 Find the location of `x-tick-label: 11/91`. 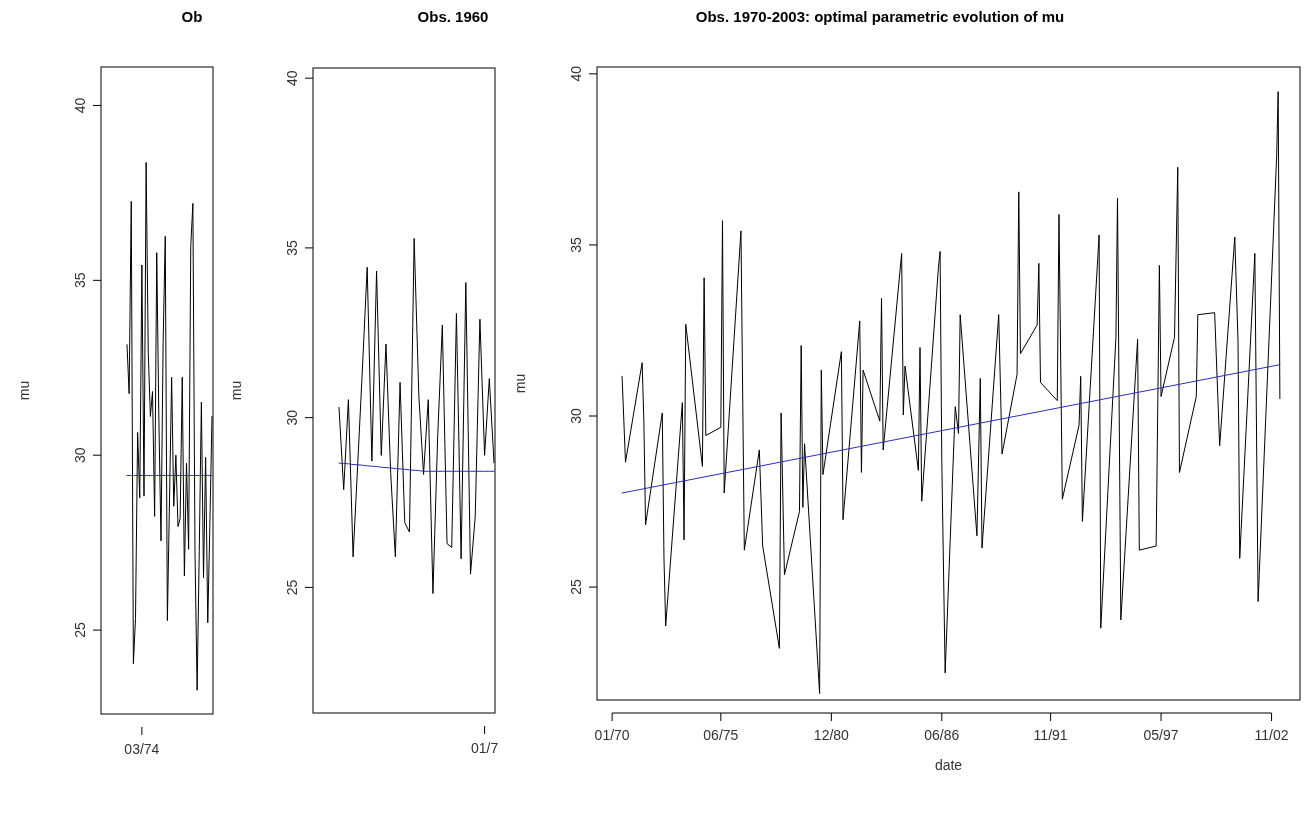

x-tick-label: 11/91 is located at coordinates (1050, 735).